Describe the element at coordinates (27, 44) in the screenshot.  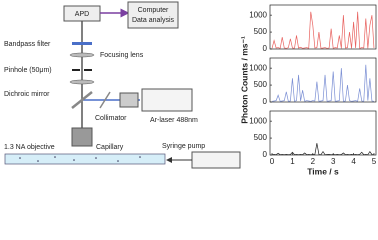
I see `label: Bandpass filter` at that location.